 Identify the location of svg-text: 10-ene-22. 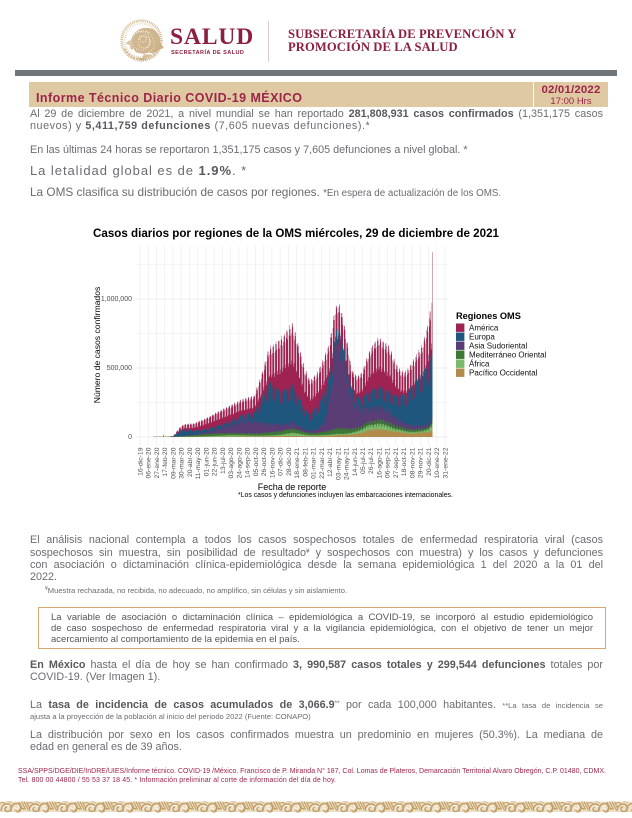
(437, 462).